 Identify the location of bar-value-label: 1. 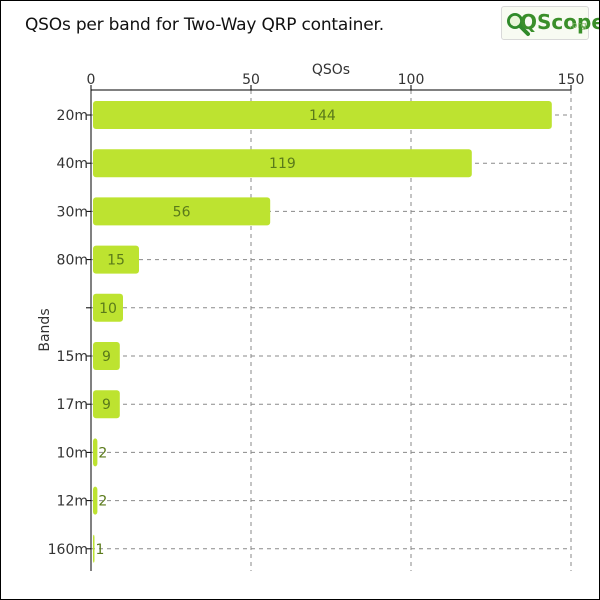
(100, 550).